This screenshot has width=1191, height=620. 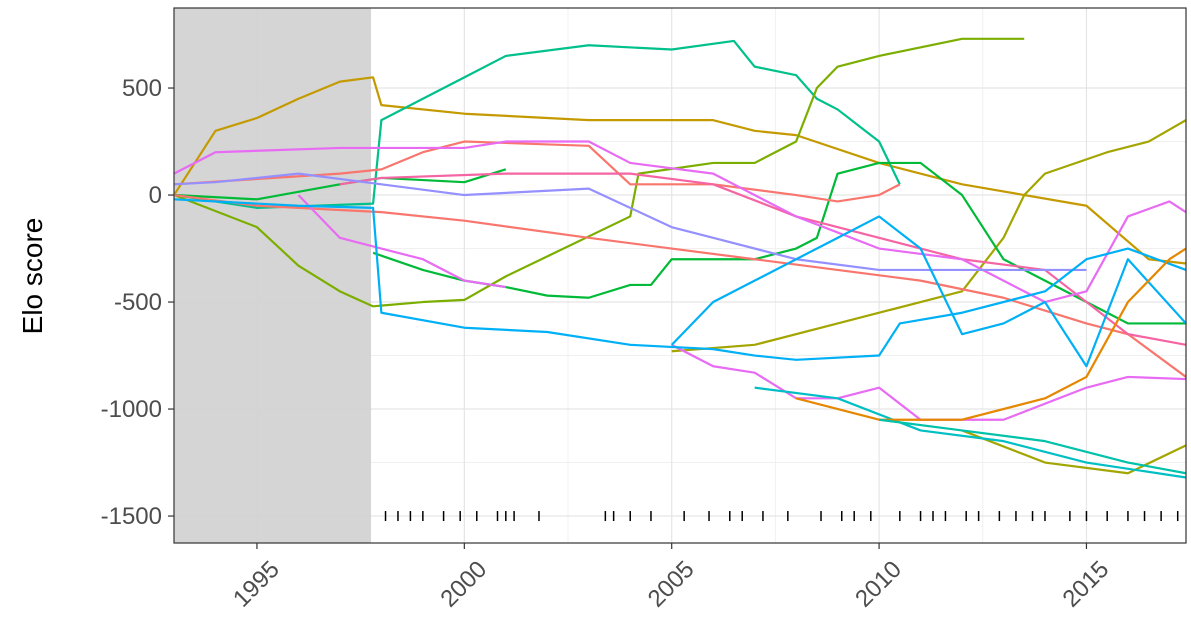 What do you see at coordinates (131, 409) in the screenshot?
I see `y-tick-label: -1000` at bounding box center [131, 409].